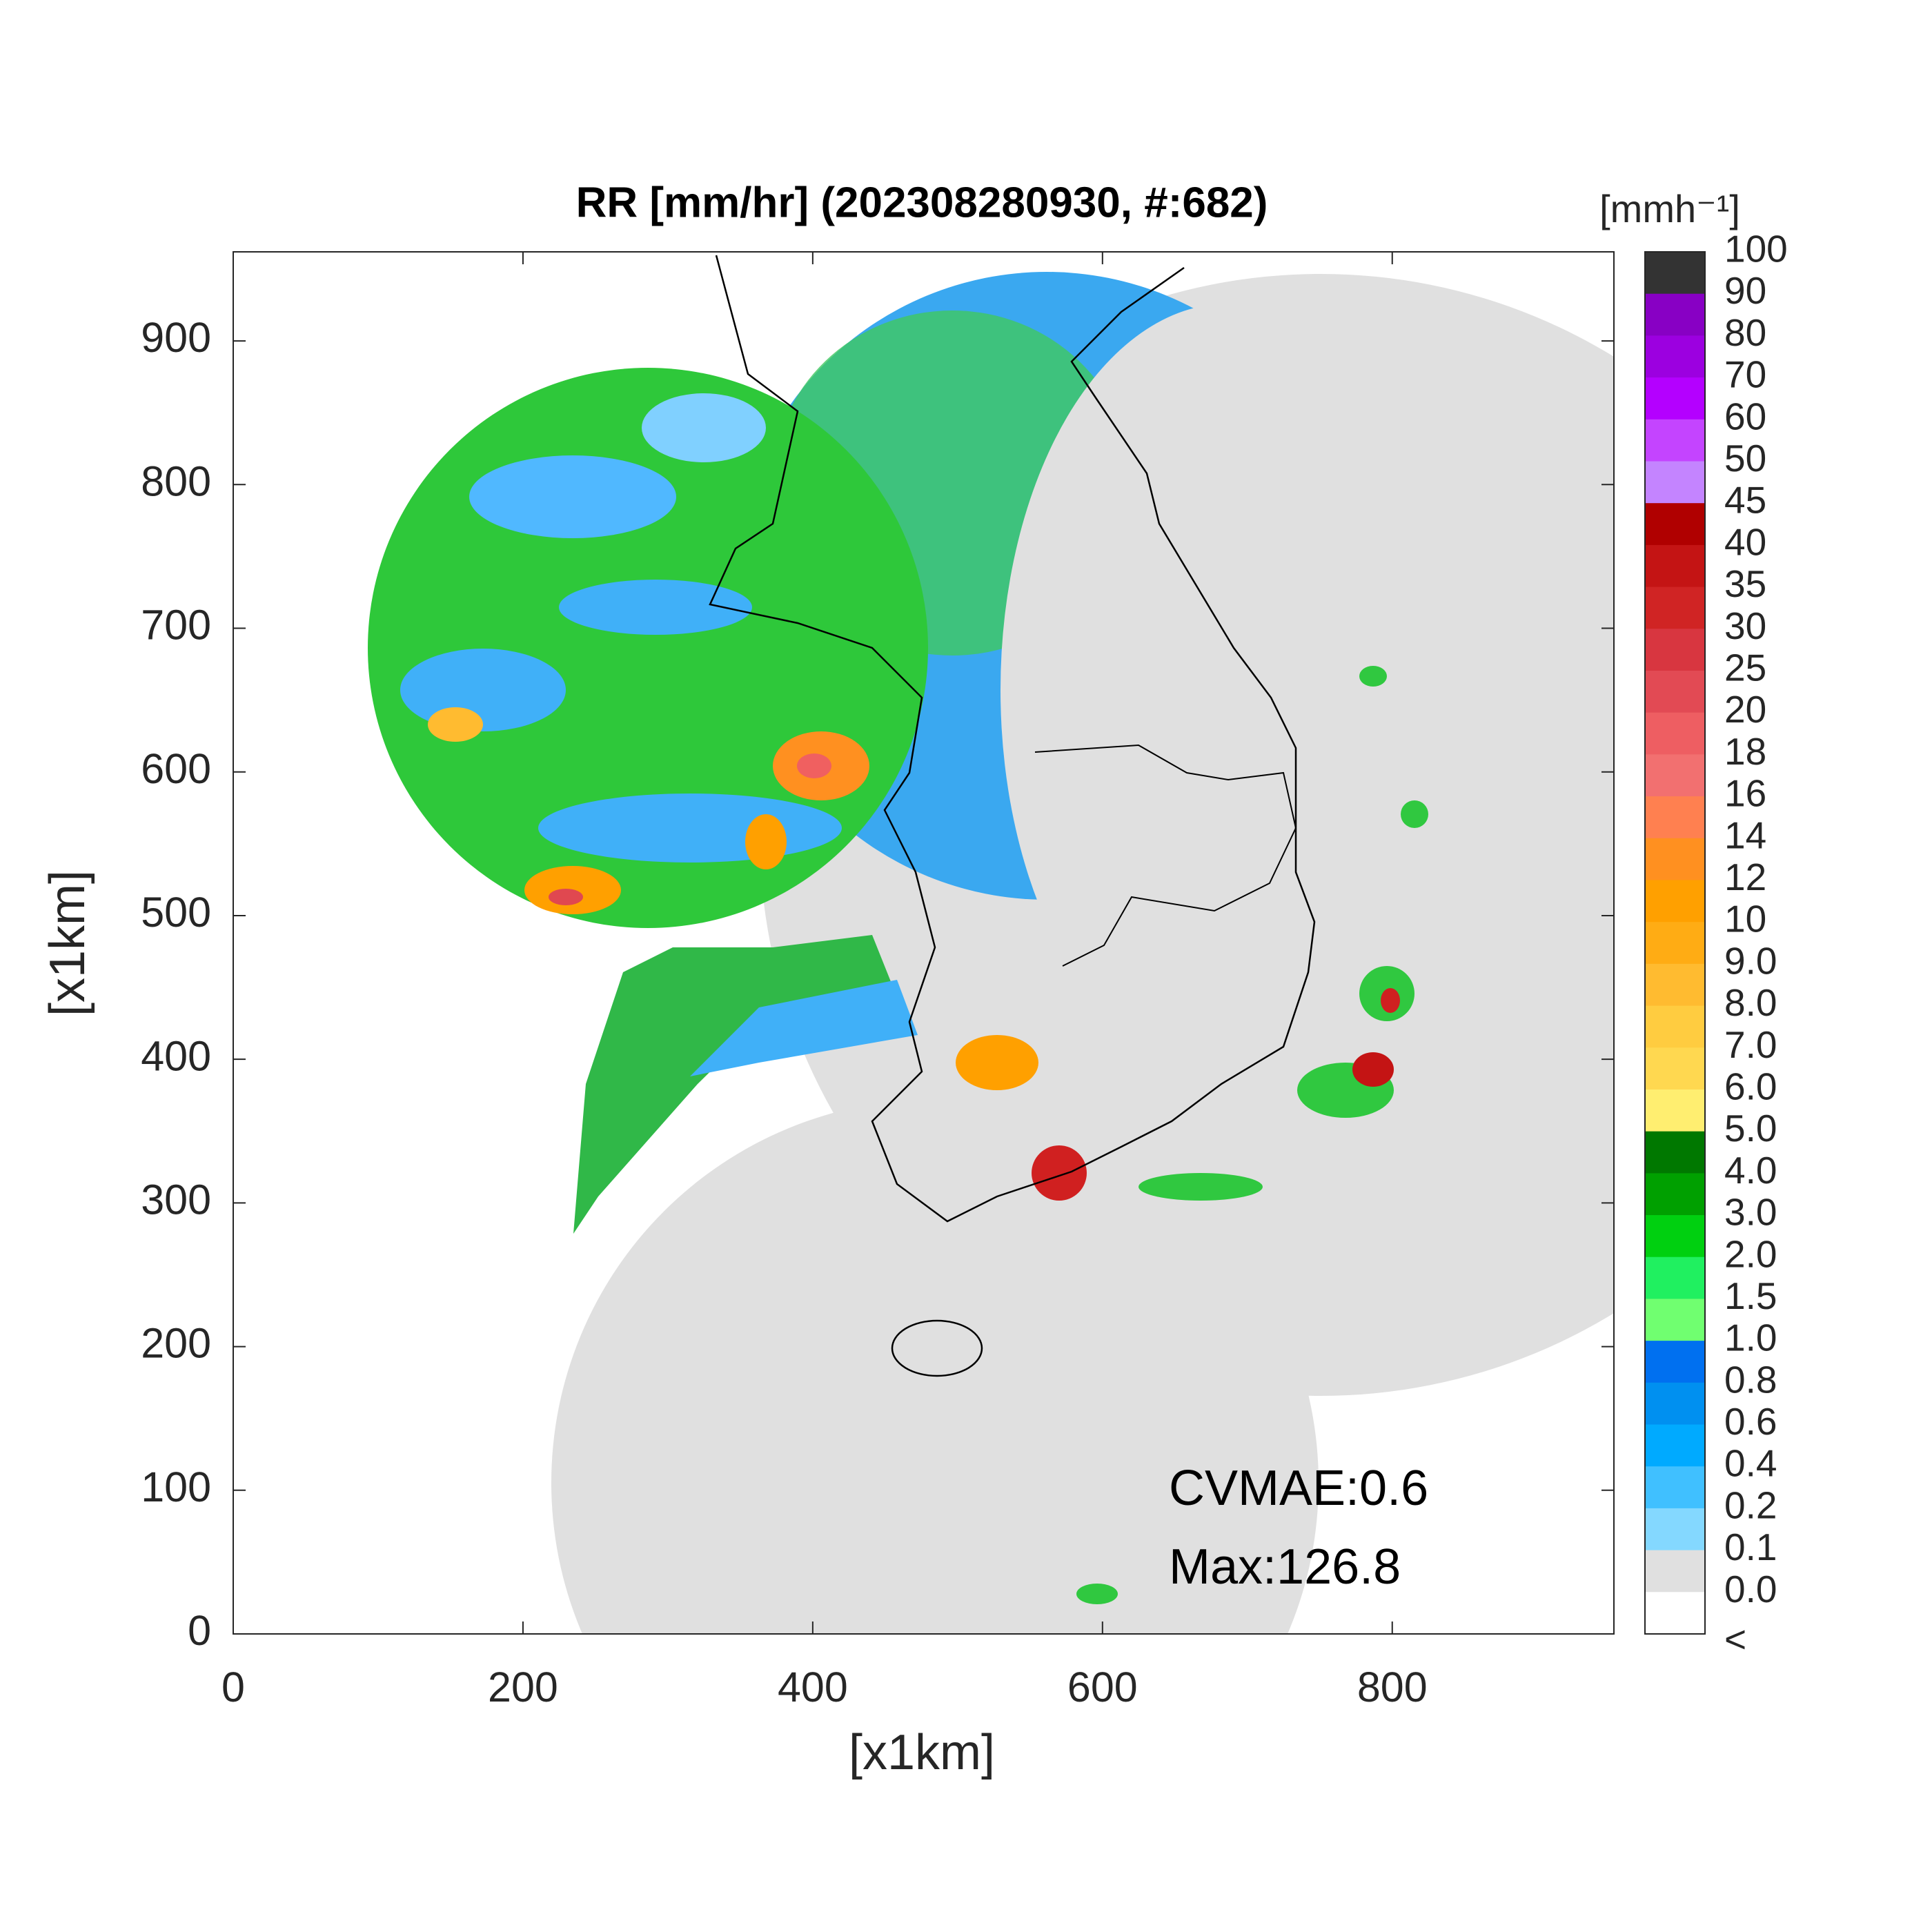 The image size is (1932, 1932). What do you see at coordinates (1298, 1488) in the screenshot?
I see `annotation: CVMAE:0.6` at bounding box center [1298, 1488].